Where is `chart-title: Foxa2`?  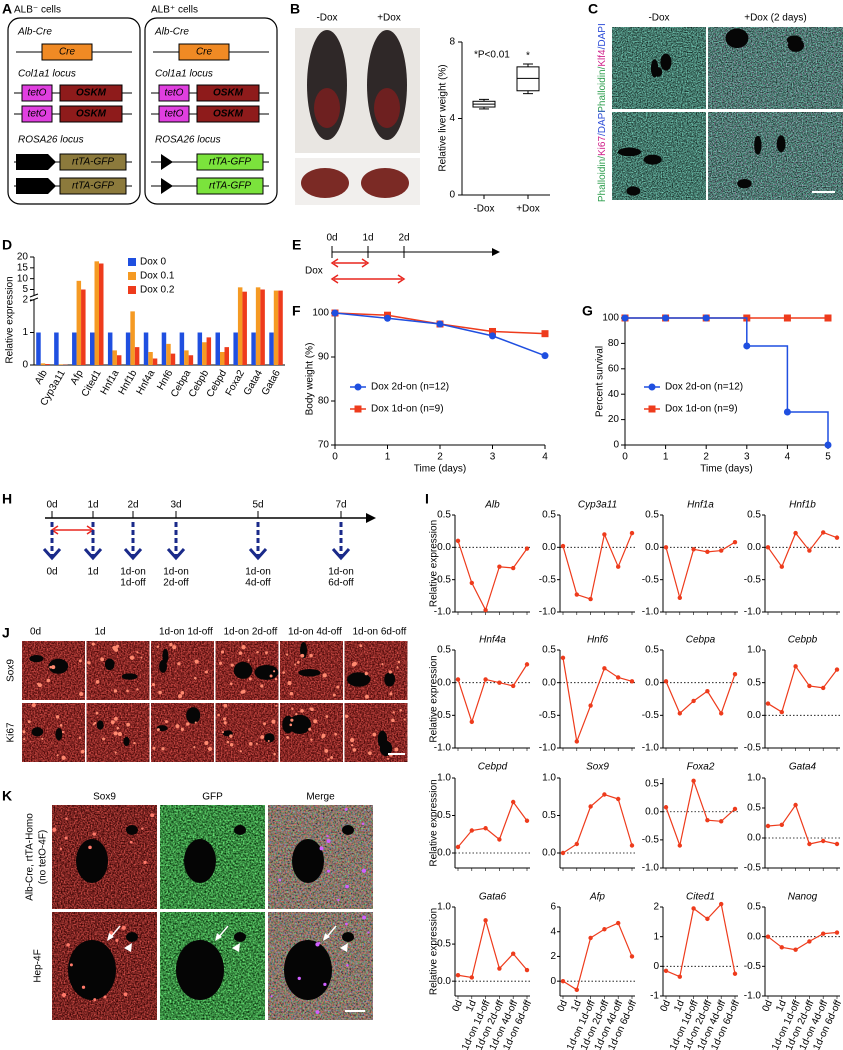 chart-title: Foxa2 is located at coordinates (701, 767).